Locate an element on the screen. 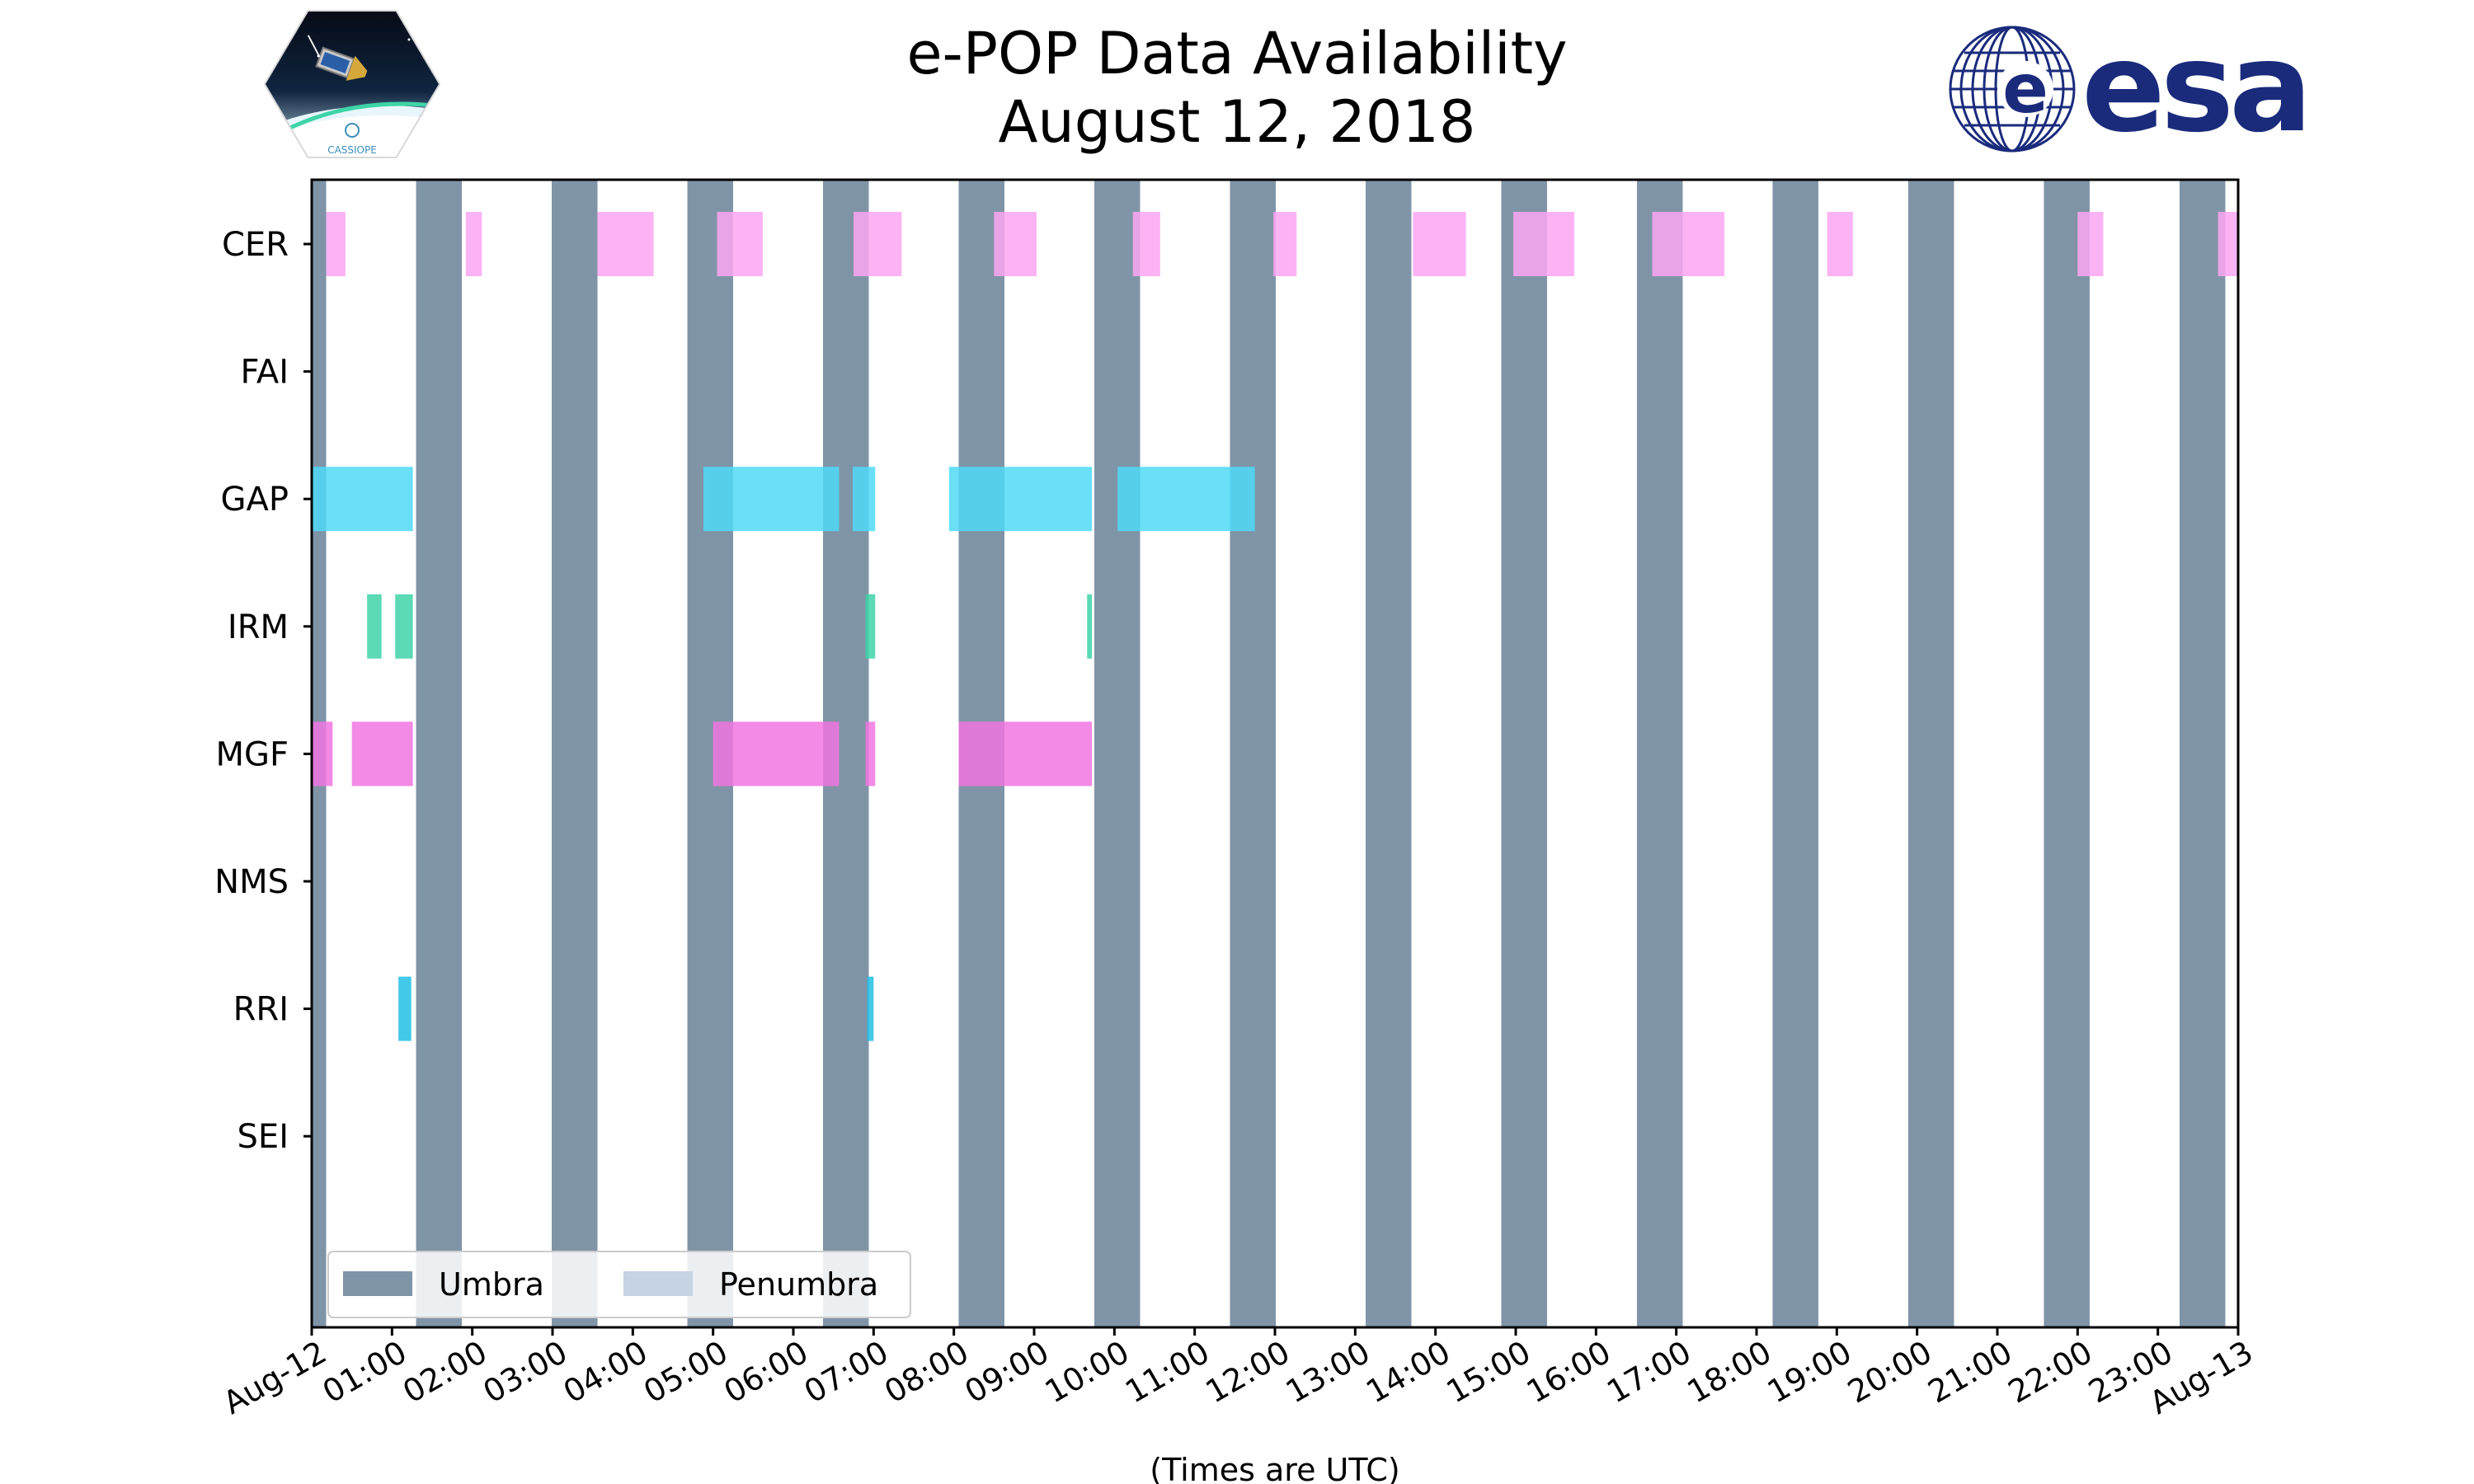 Image resolution: width=2474 pixels, height=1484 pixels. x-tick-label: Aug-12 is located at coordinates (274, 1377).